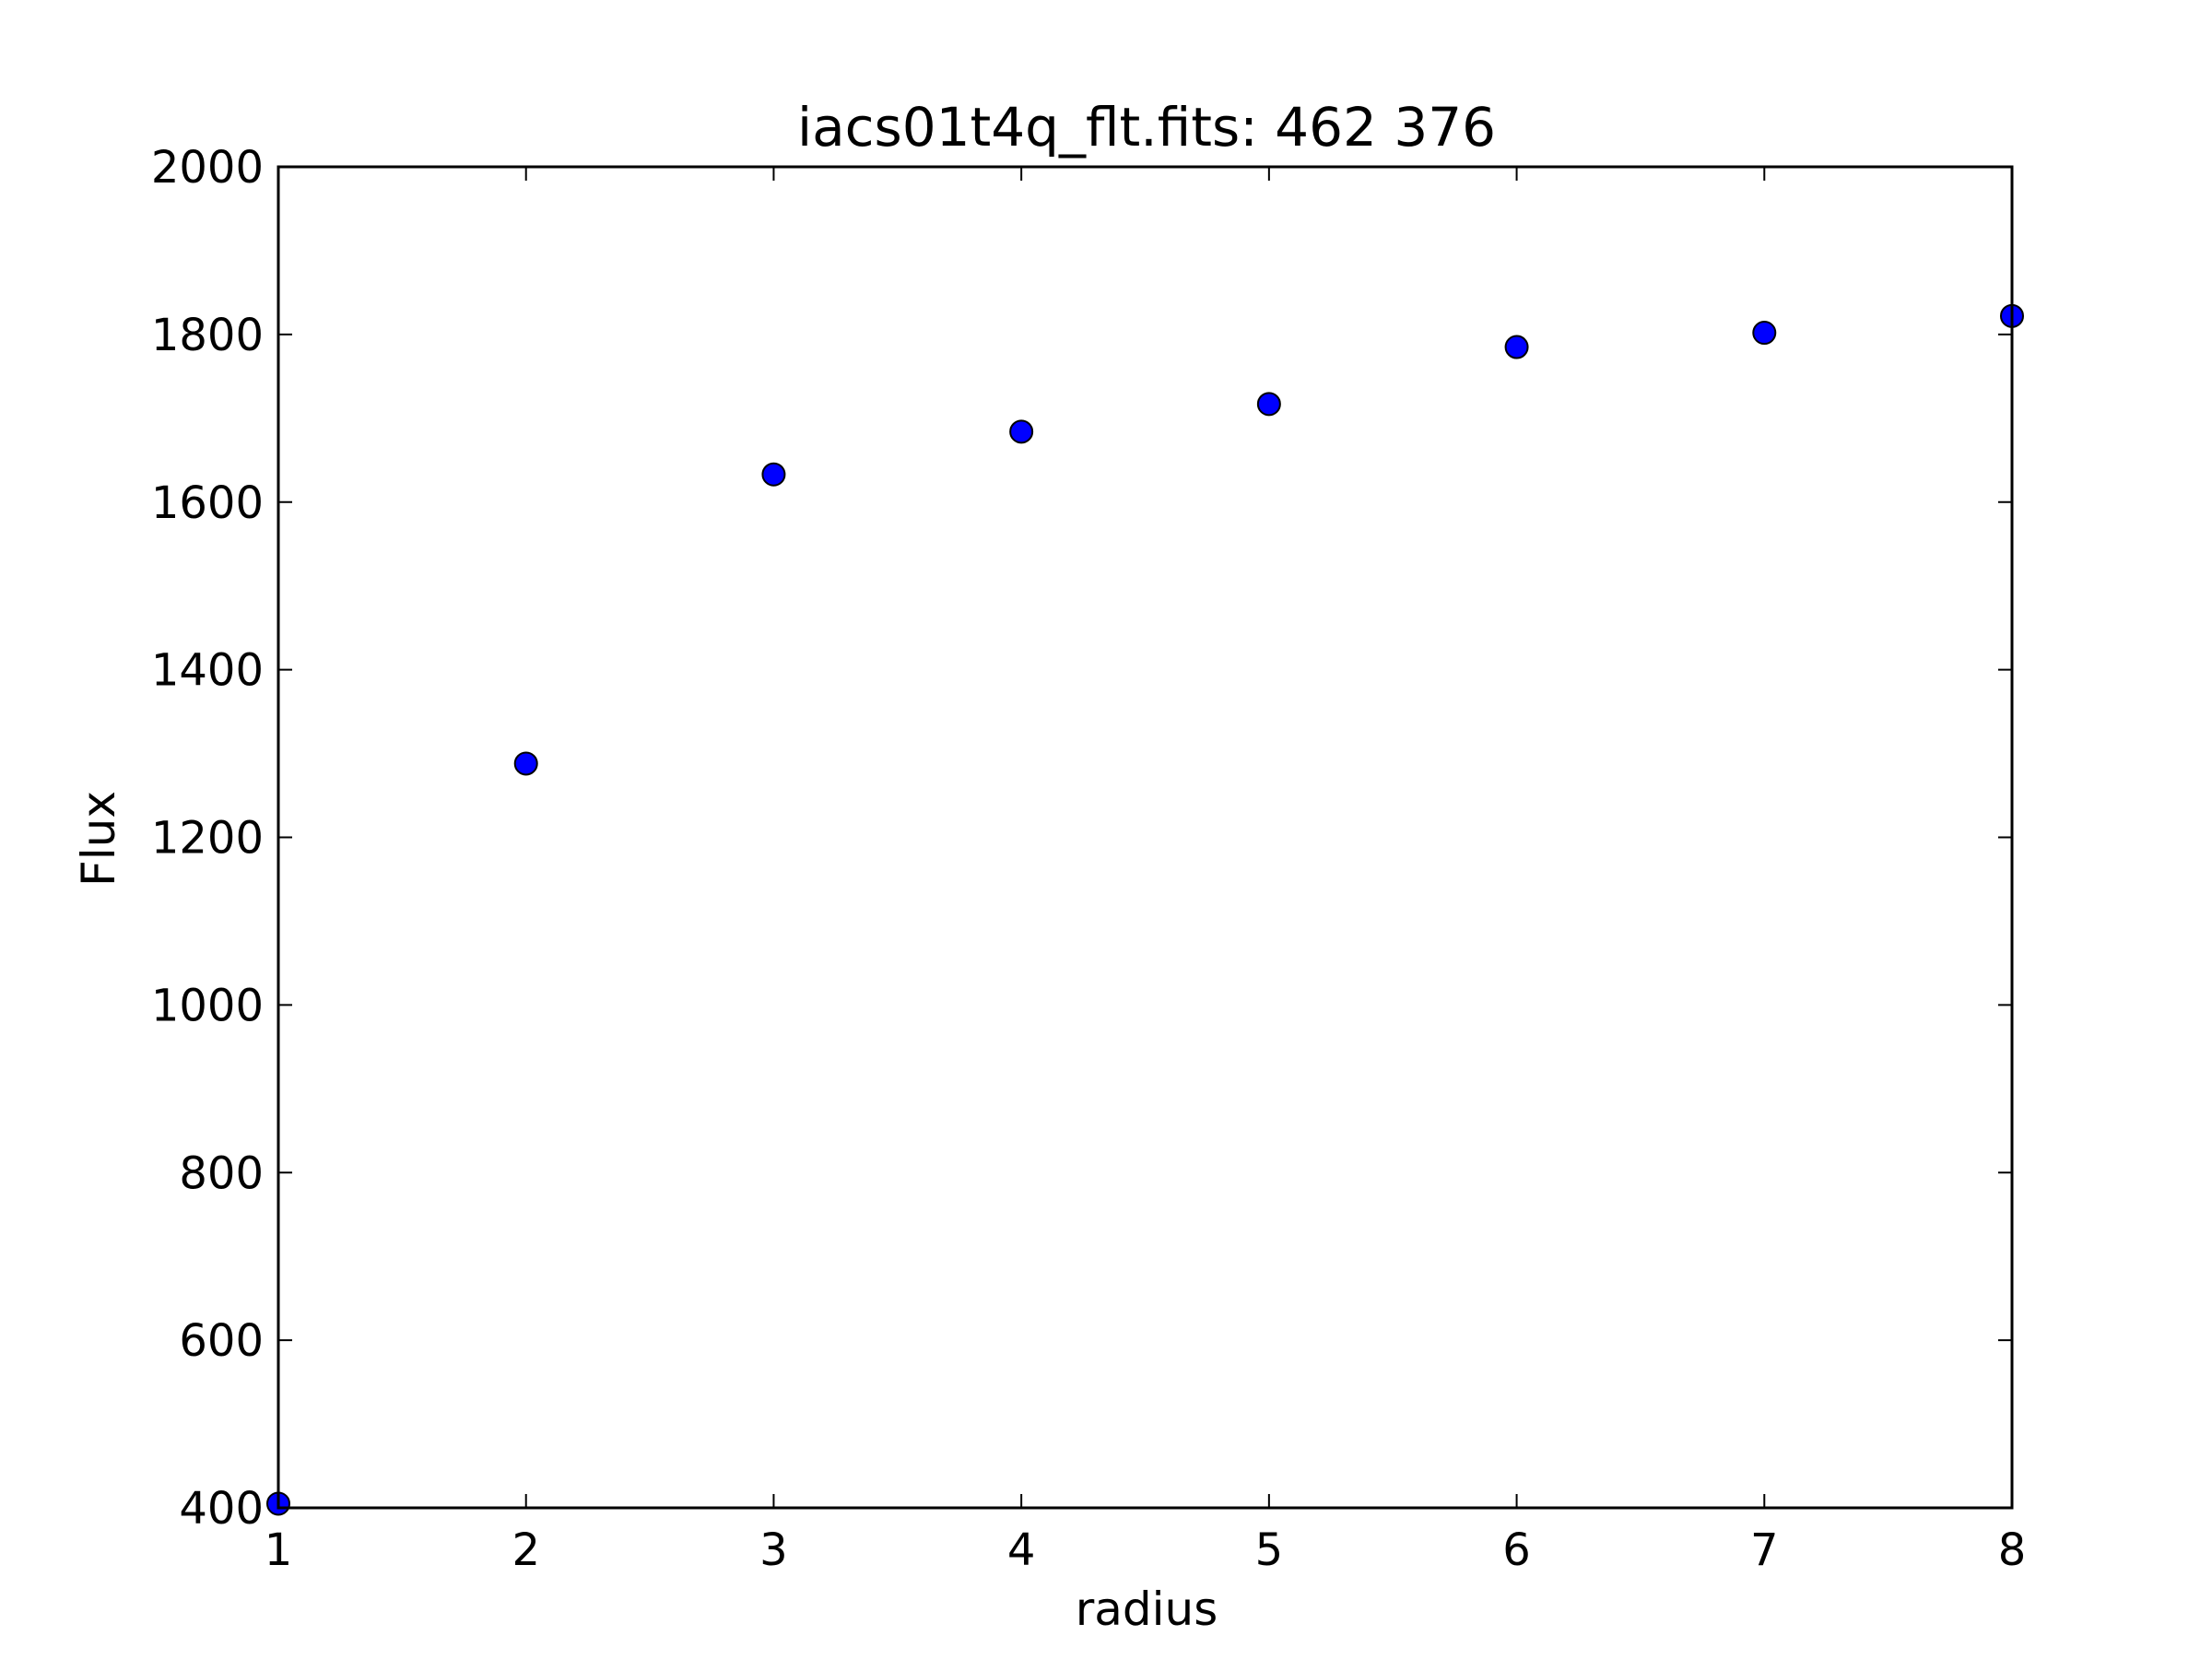 The height and width of the screenshot is (1659, 2212). Describe the element at coordinates (526, 1550) in the screenshot. I see `x-tick-label: 2` at that location.